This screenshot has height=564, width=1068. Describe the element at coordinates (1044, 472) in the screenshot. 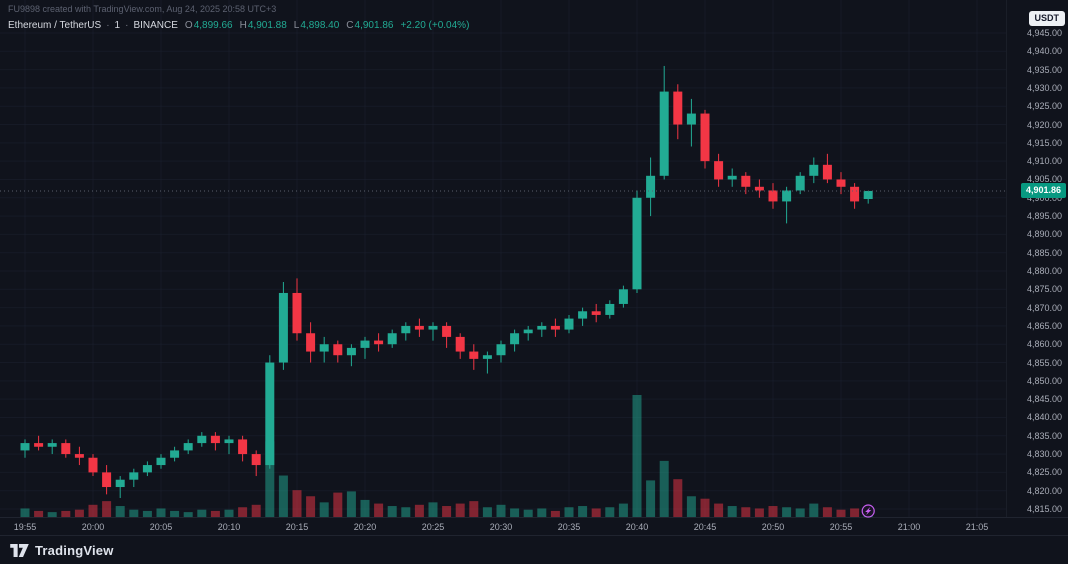

I see `price-tick-label: 4,825.00` at that location.